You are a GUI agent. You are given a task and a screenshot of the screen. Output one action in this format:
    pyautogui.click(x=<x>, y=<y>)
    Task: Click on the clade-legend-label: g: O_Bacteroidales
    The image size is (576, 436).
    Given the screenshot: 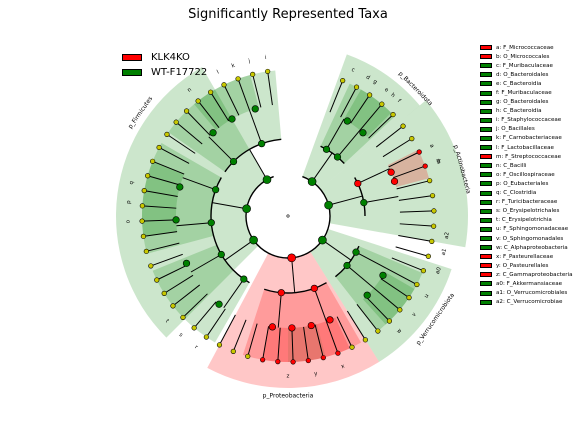 What is the action you would take?
    pyautogui.click(x=522, y=102)
    